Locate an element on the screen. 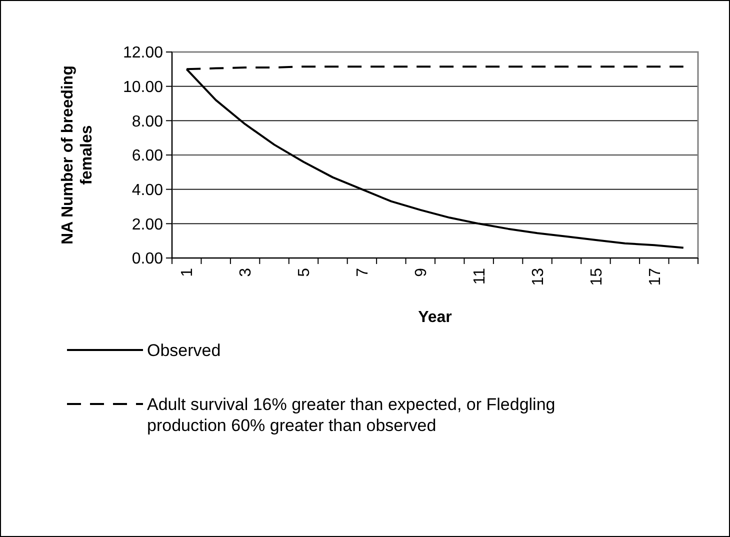 Image resolution: width=730 pixels, height=537 pixels. x-tick-label: 5 is located at coordinates (305, 272).